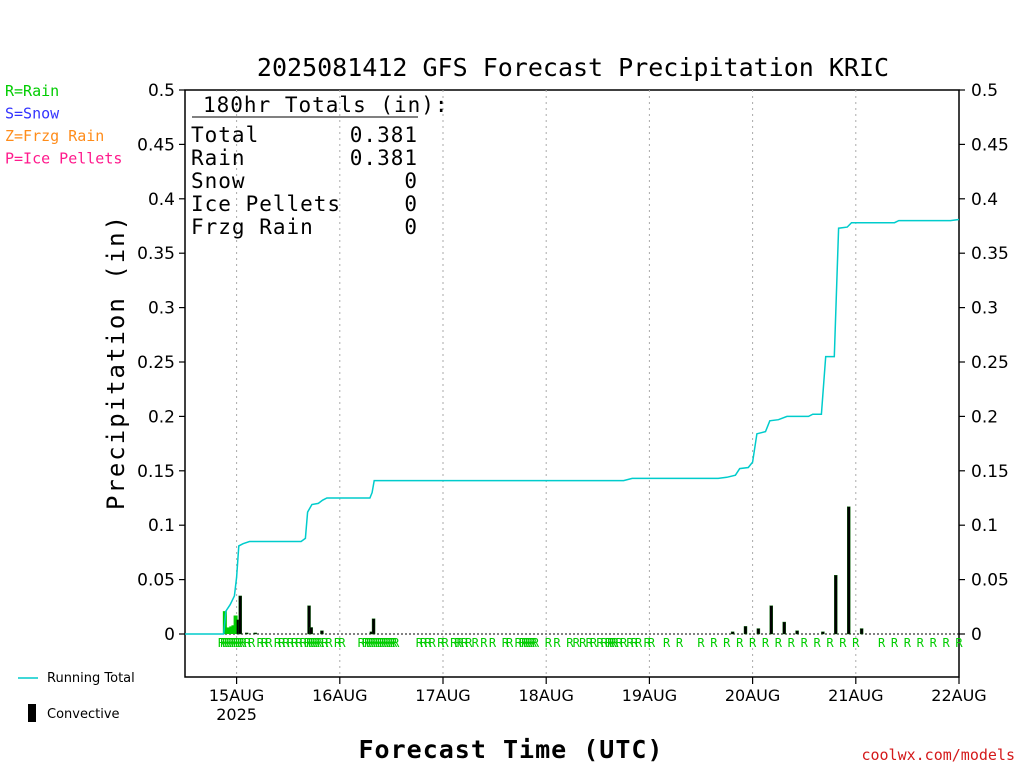 This screenshot has width=1024, height=768. What do you see at coordinates (984, 417) in the screenshot?
I see `y-tick-label-right: 0.2` at bounding box center [984, 417].